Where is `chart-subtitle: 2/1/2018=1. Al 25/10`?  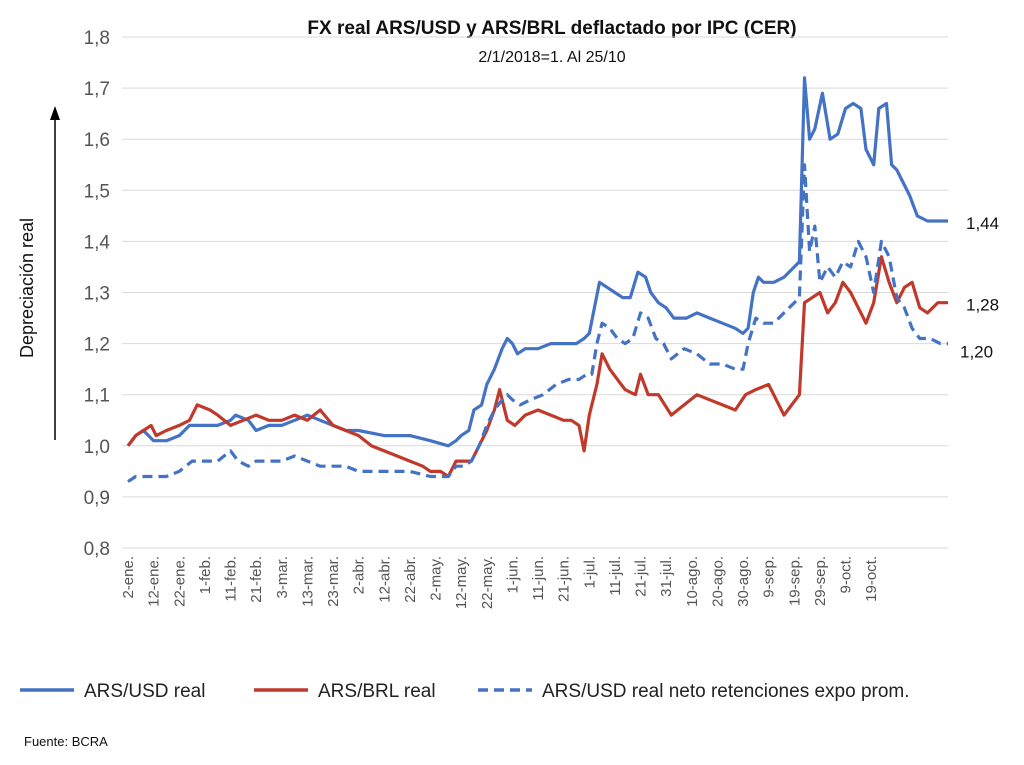
chart-subtitle: 2/1/2018=1. Al 25/10 is located at coordinates (551, 57).